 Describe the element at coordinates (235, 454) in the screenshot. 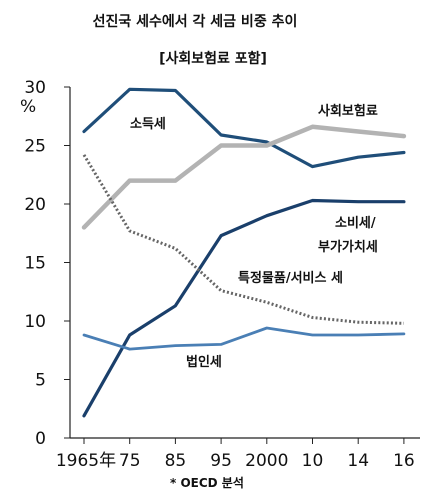

I see `x-ticks: 1965年 75 85 95 2000 10 14 16` at that location.